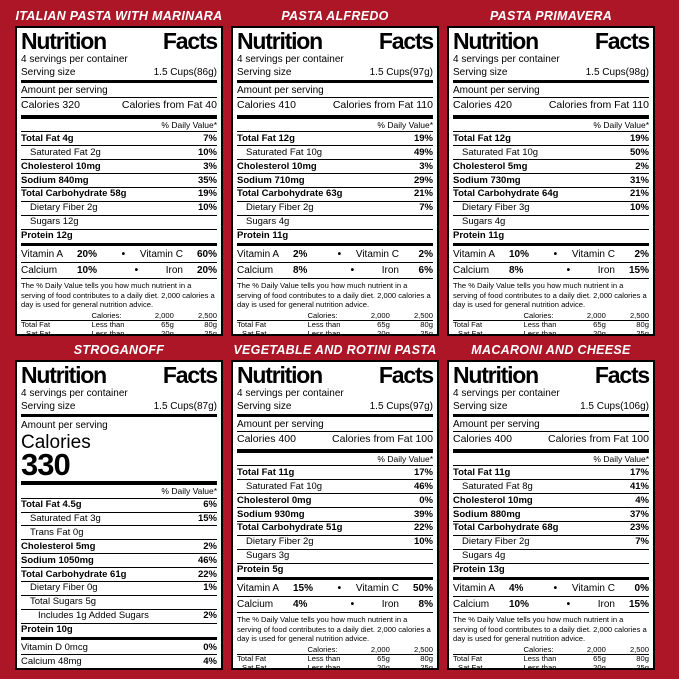 Image resolution: width=679 pixels, height=679 pixels. Describe the element at coordinates (639, 152) in the screenshot. I see `nutrient-daily-value: 50%` at that location.